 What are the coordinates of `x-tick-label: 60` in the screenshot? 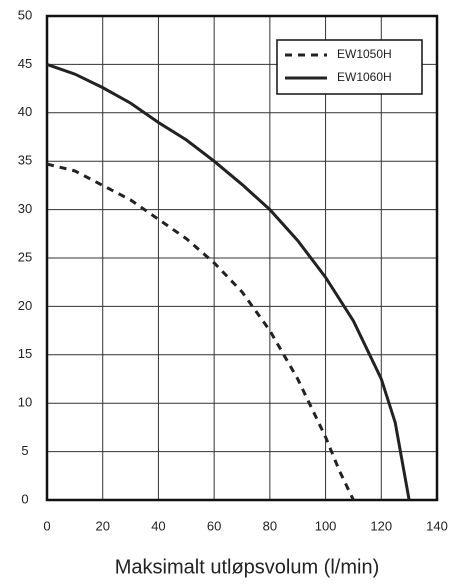 It's located at (214, 525).